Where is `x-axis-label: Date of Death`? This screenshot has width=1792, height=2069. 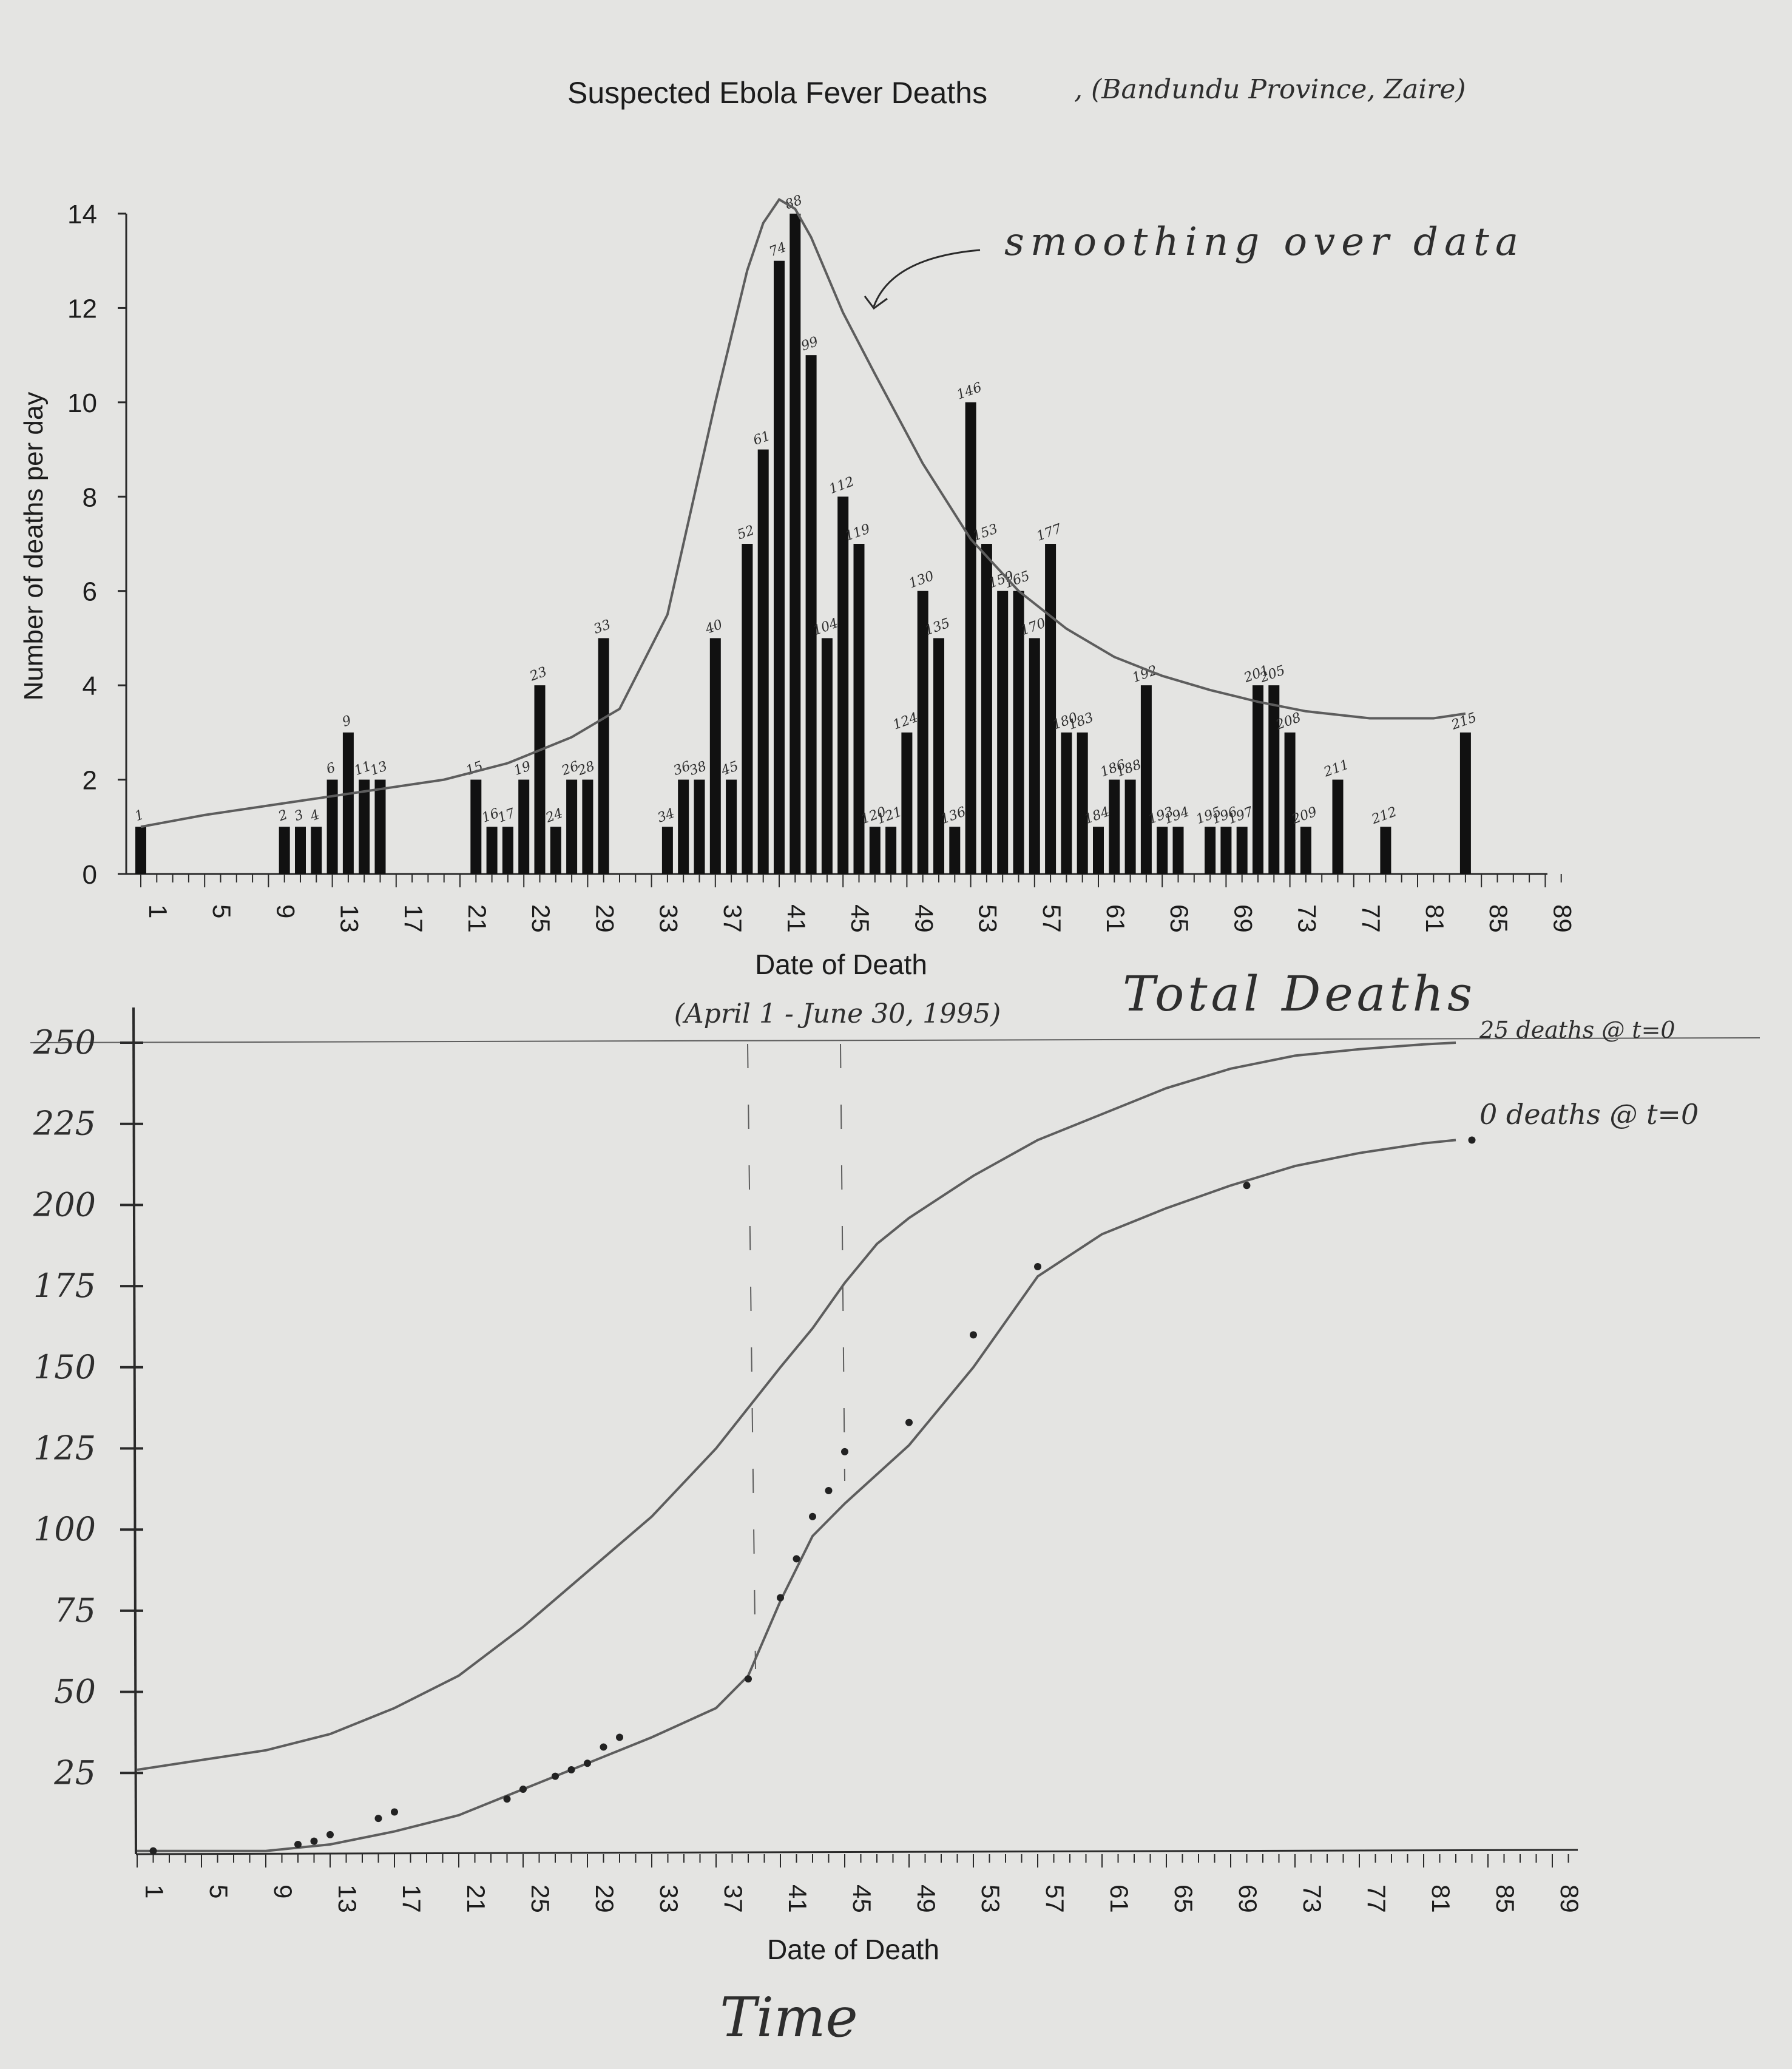 x-axis-label: Date of Death is located at coordinates (841, 965).